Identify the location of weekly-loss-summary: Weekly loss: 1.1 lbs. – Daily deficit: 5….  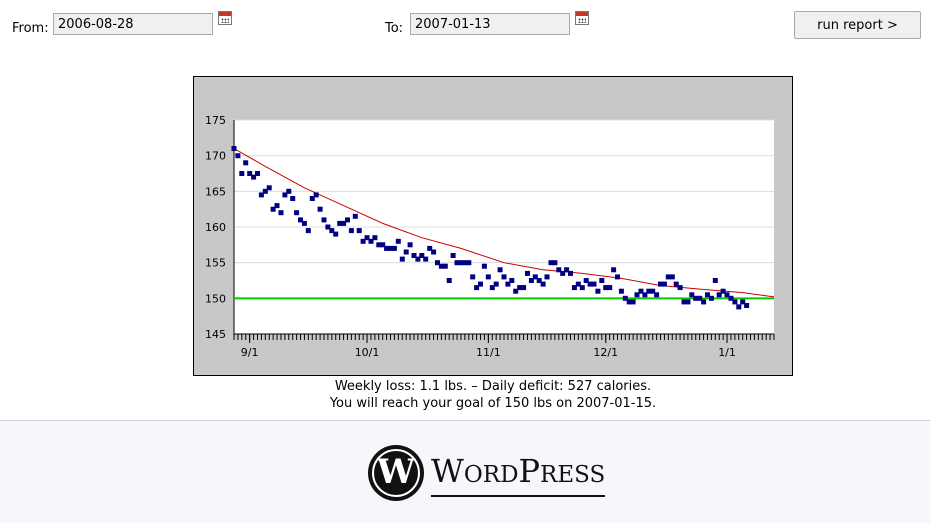
(493, 386).